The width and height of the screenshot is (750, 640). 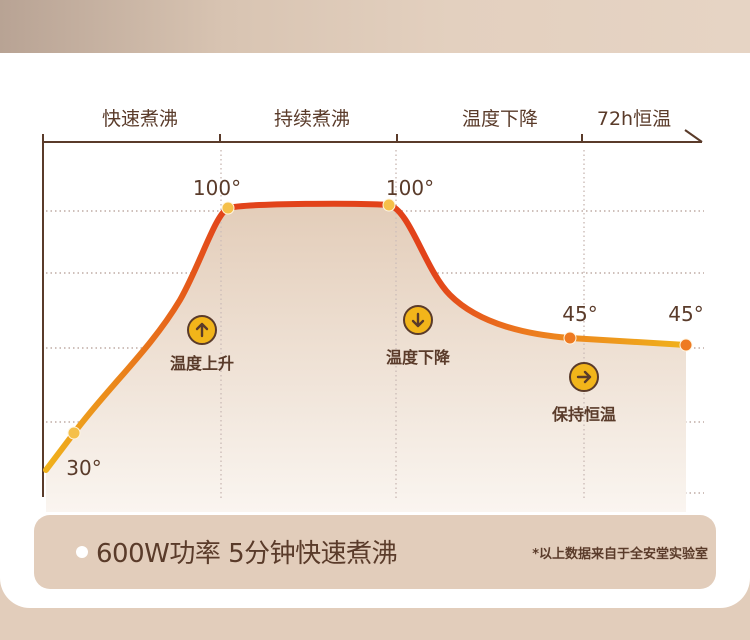 I want to click on arrow-up-icon, so click(x=202, y=330).